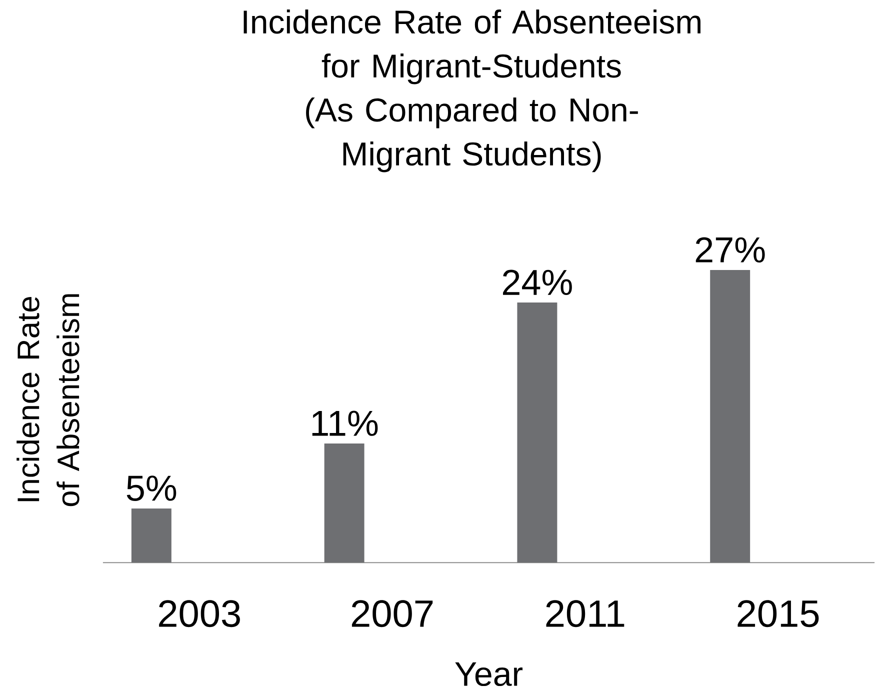 The width and height of the screenshot is (875, 694). I want to click on x-tick-label: 2003, so click(199, 614).